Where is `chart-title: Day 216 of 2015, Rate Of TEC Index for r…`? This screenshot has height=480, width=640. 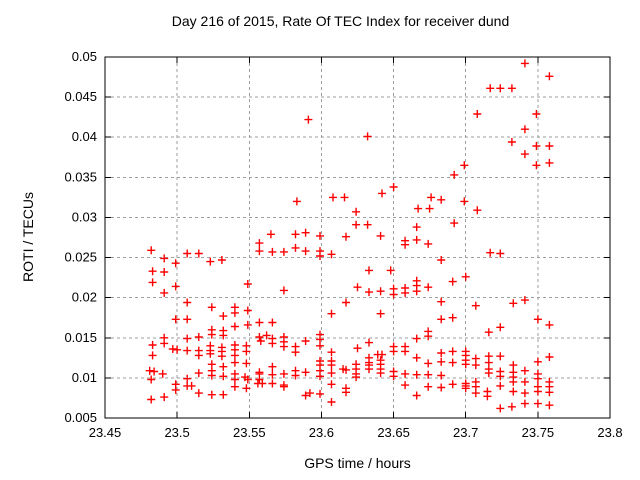
chart-title: Day 216 of 2015, Rate Of TEC Index for r… is located at coordinates (340, 21).